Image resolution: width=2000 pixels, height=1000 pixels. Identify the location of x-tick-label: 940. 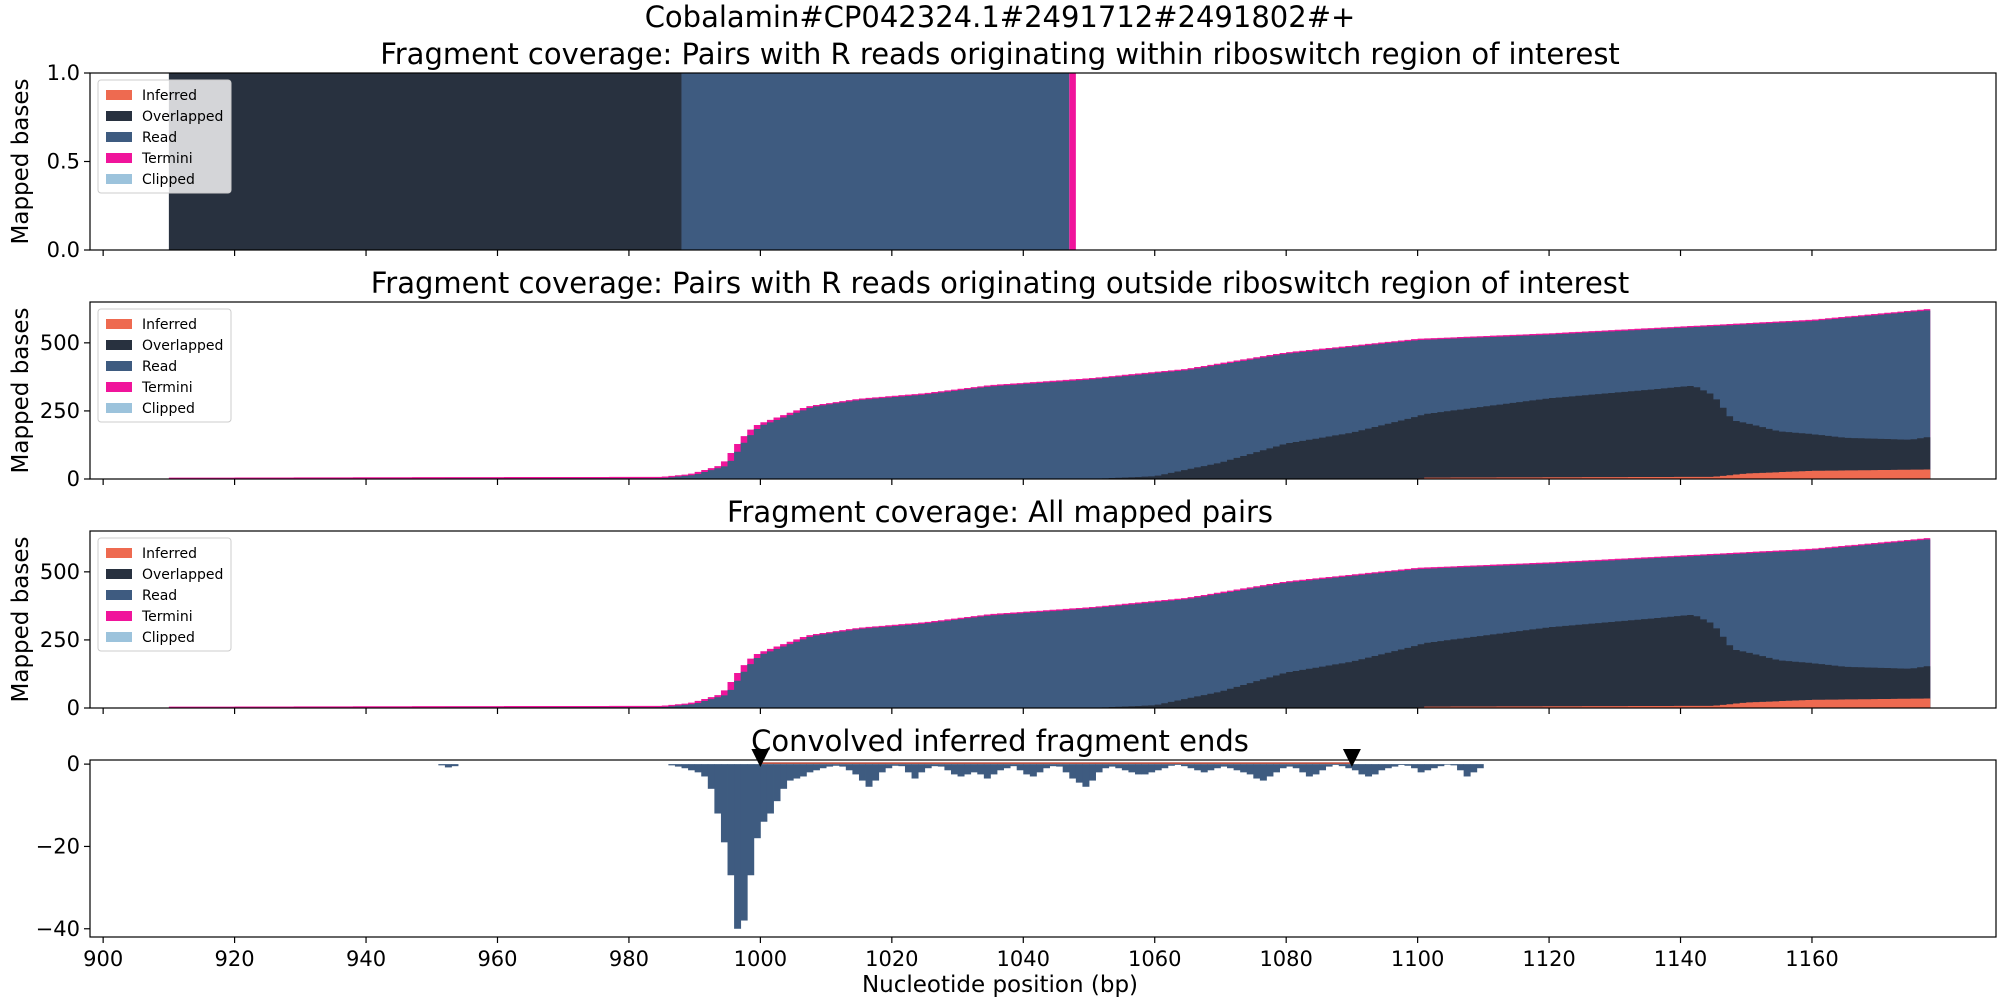
(366, 959).